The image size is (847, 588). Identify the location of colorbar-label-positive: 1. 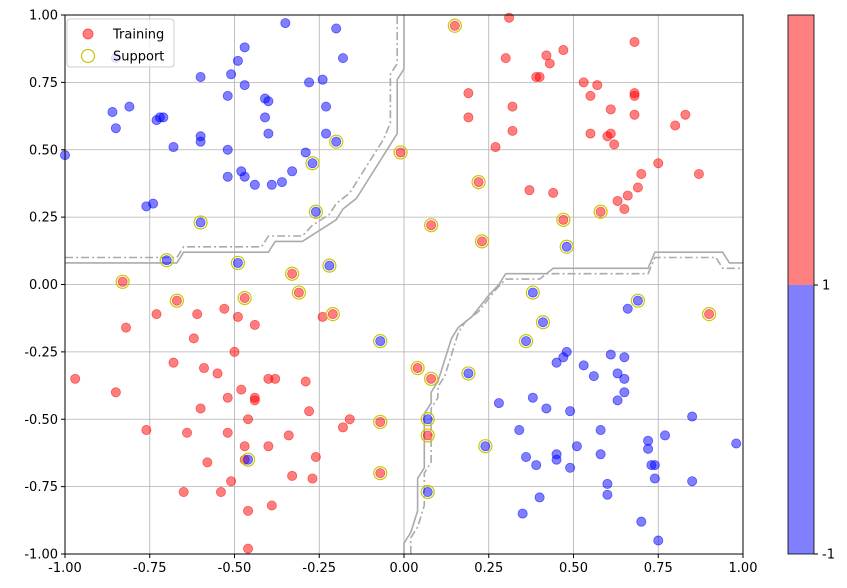
(826, 286).